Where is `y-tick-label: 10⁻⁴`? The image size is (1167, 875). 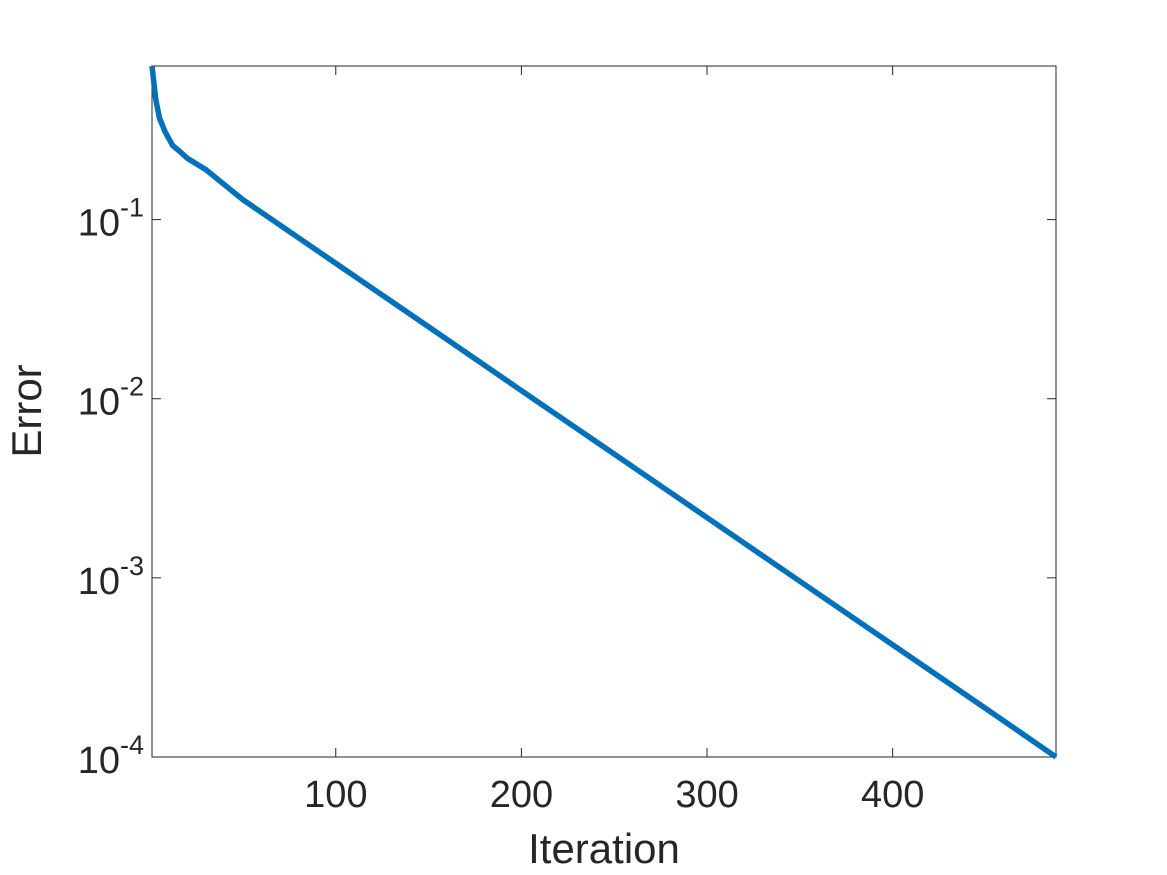 y-tick-label: 10⁻⁴ is located at coordinates (111, 756).